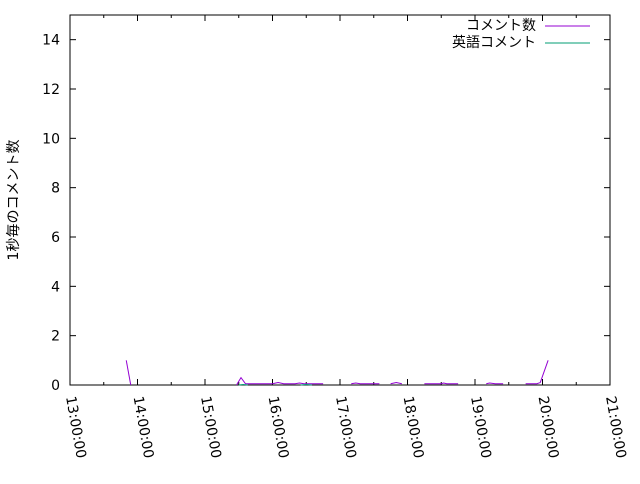 Image resolution: width=640 pixels, height=484 pixels. What do you see at coordinates (548, 427) in the screenshot?
I see `x-tick-label: 20:00:00` at bounding box center [548, 427].